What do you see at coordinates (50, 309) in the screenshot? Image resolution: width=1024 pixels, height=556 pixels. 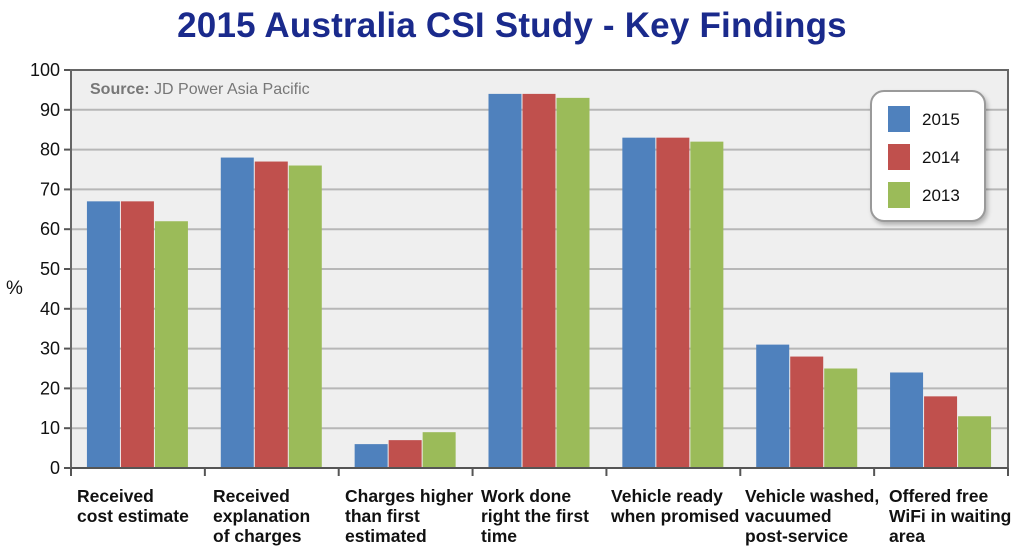 I see `y-tick-label: 40` at bounding box center [50, 309].